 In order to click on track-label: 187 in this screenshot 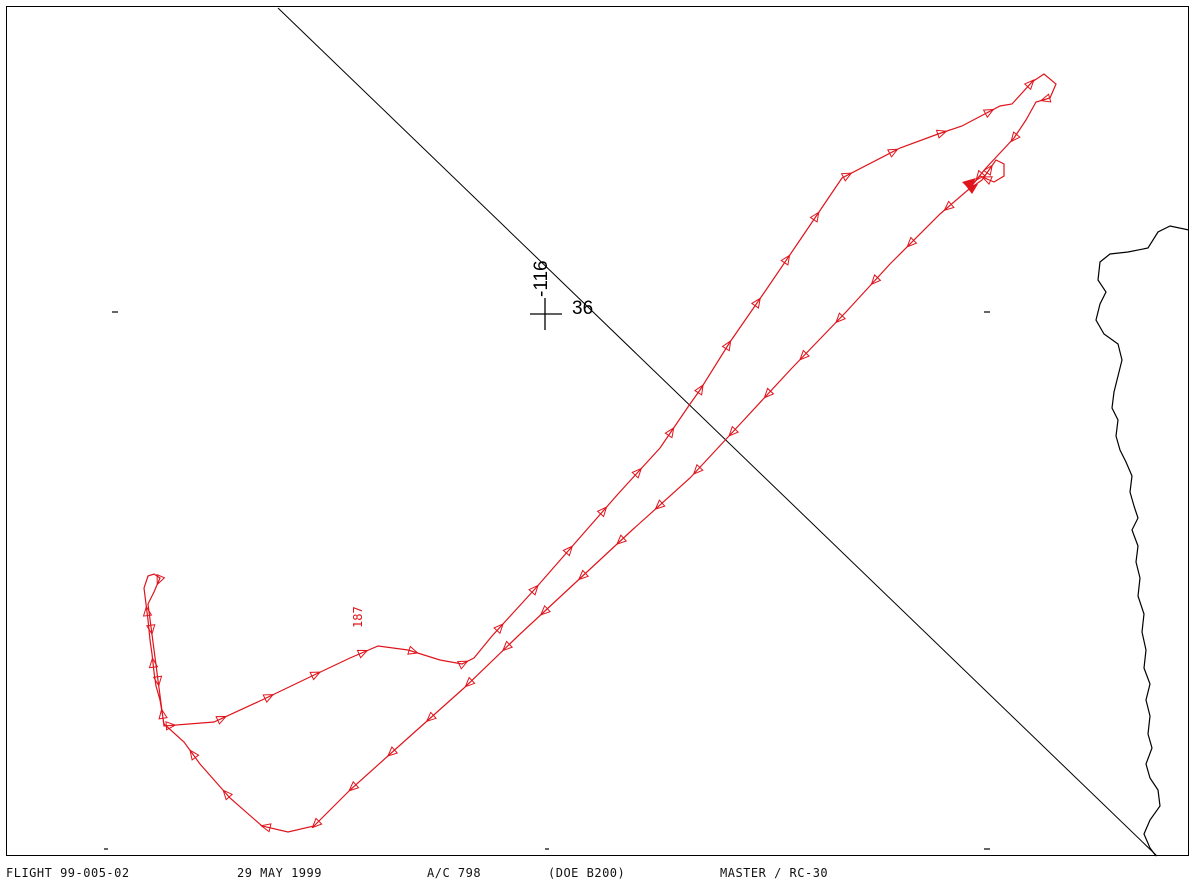, I will do `click(358, 617)`.